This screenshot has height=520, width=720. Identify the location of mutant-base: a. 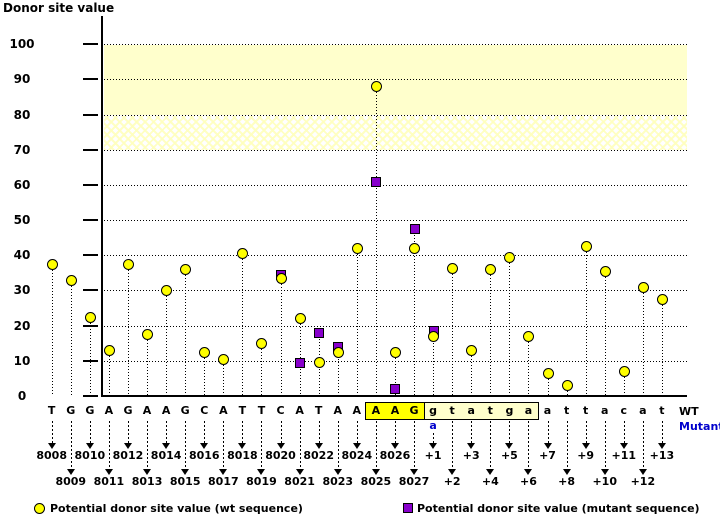
(433, 425).